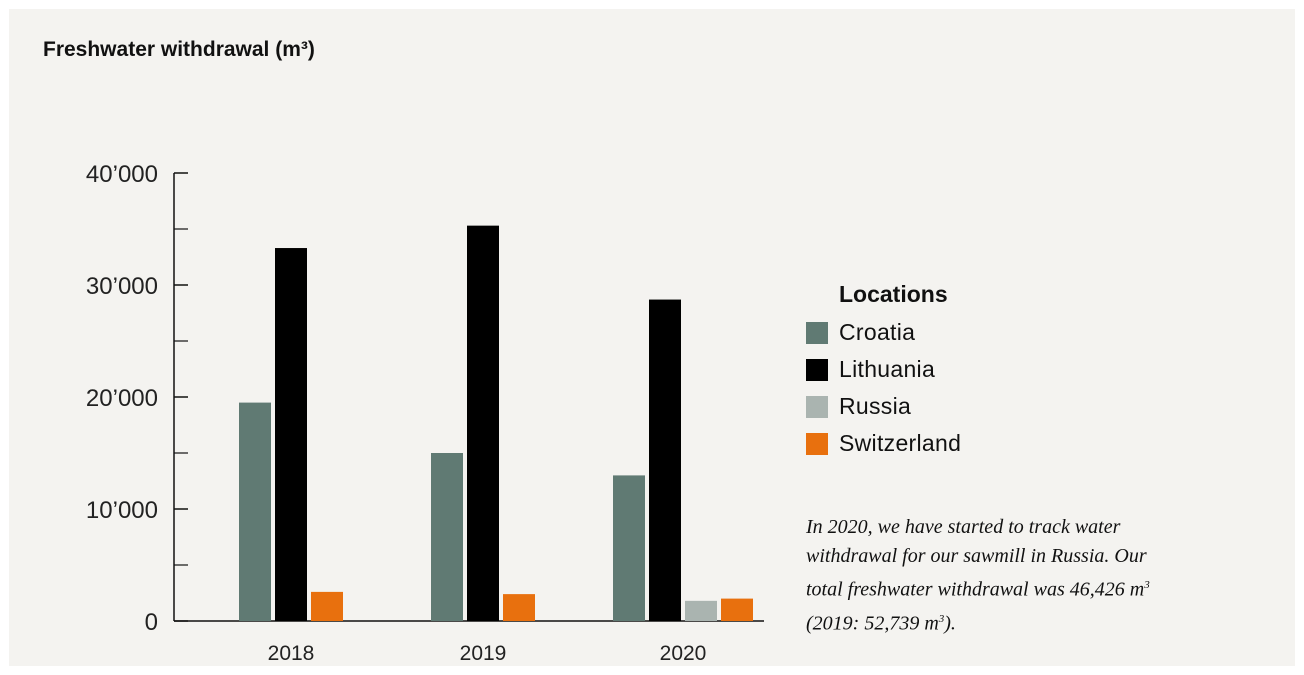  I want to click on legend-label: Russia, so click(875, 406).